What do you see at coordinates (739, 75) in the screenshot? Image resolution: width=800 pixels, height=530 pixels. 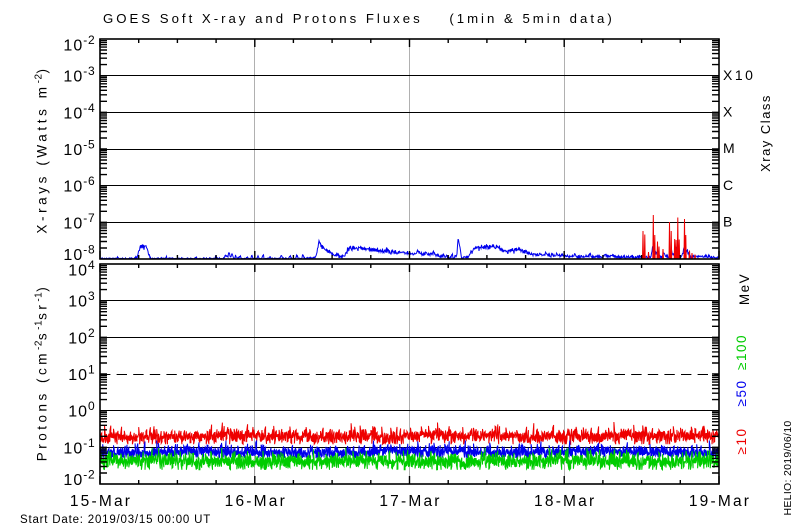 I see `svg-text: X10` at bounding box center [739, 75].